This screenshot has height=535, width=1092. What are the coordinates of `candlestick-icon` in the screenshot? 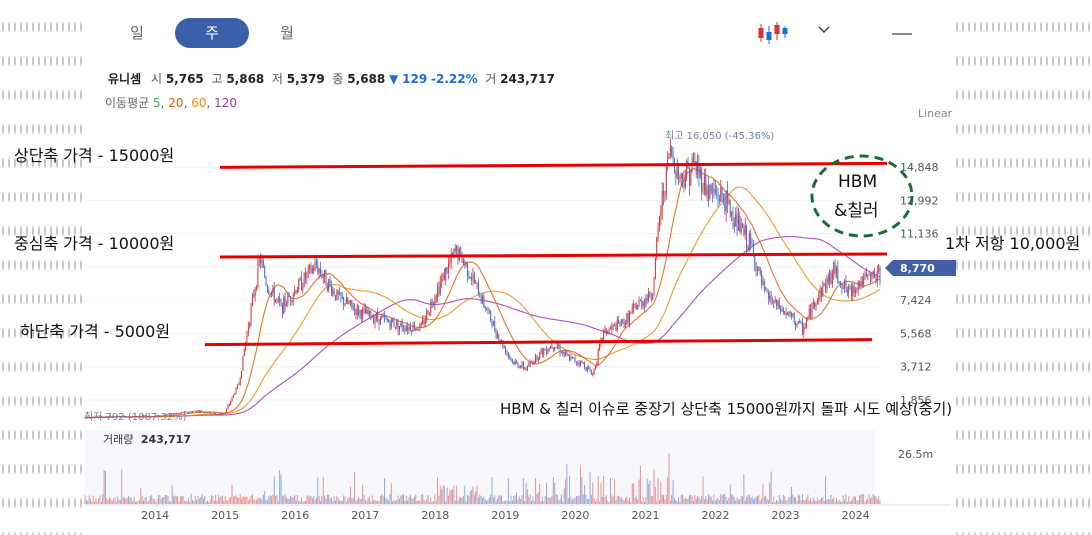 It's located at (773, 33).